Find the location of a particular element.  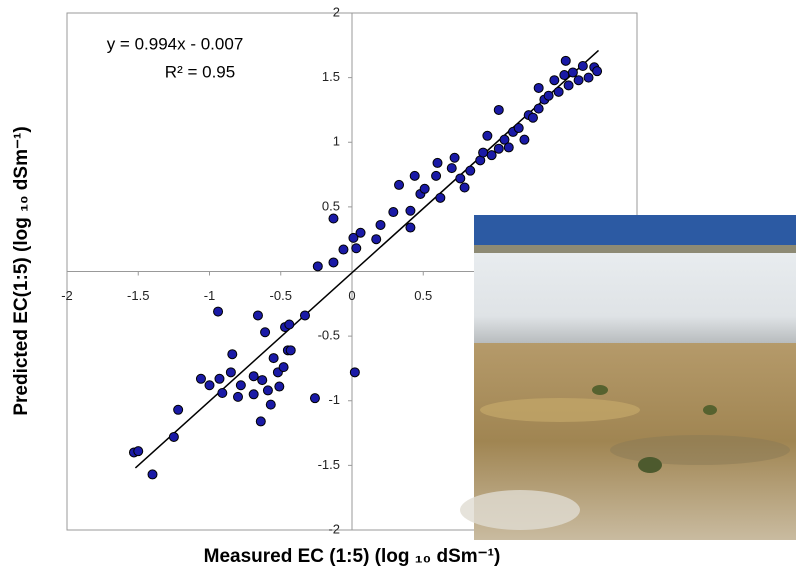

y-tick-label: -1.5 is located at coordinates (329, 464).